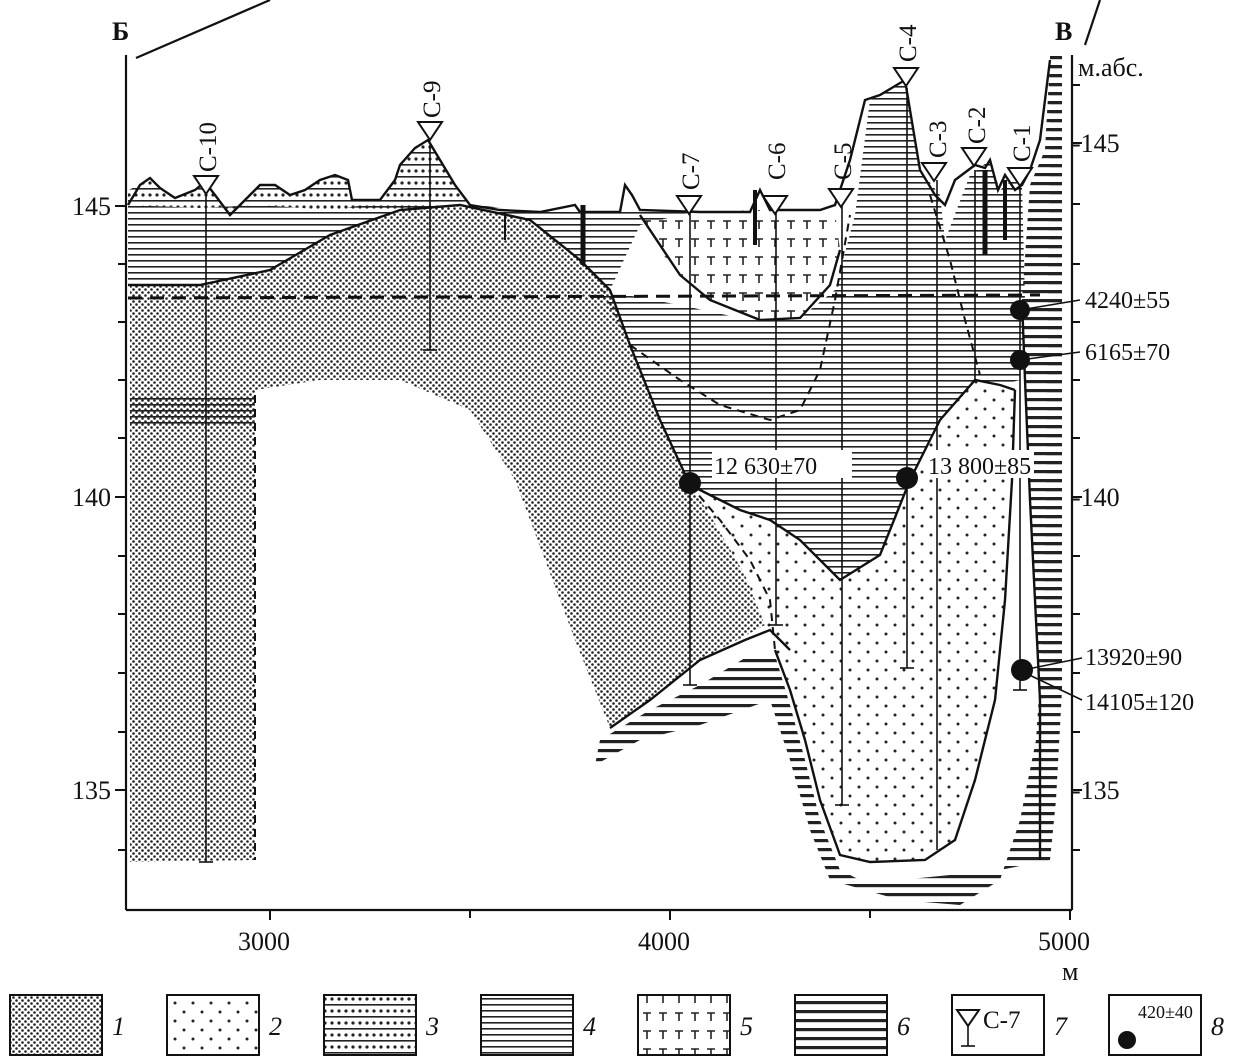  What do you see at coordinates (275, 1026) in the screenshot?
I see `legend-num-2: 2` at bounding box center [275, 1026].